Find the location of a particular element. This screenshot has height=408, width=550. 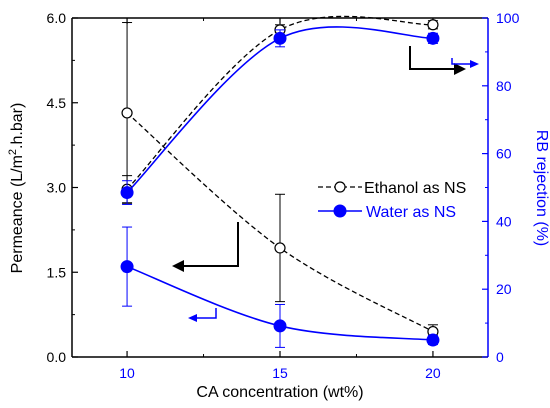

left-tick-label: 3.0 is located at coordinates (57, 188).